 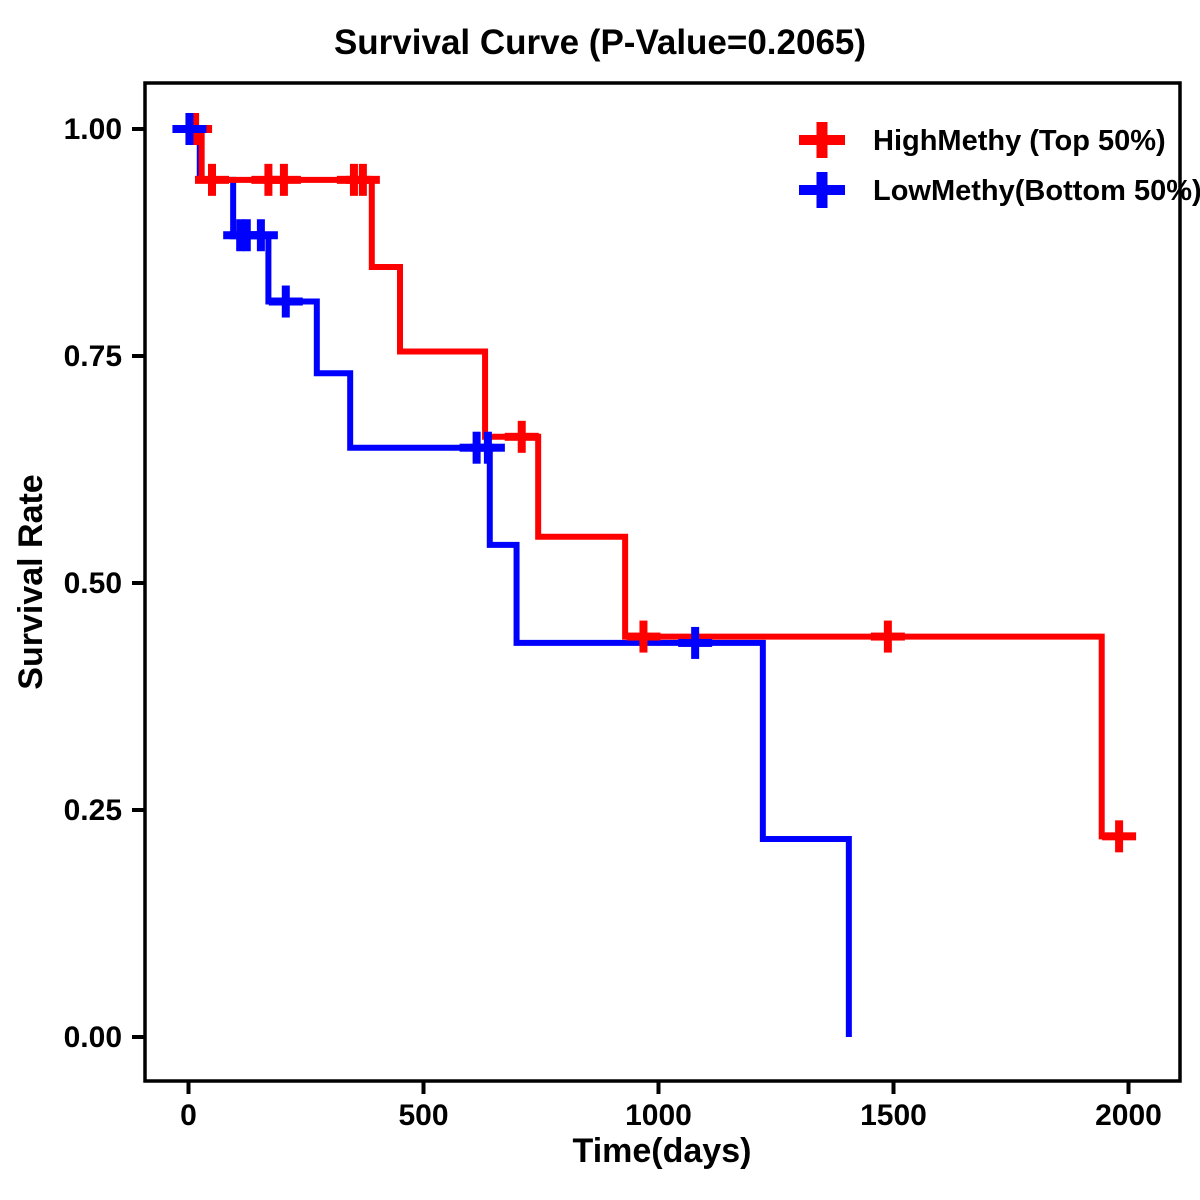 I want to click on legend-label-low: LowMethy(Bottom 50%), so click(x=1036, y=191).